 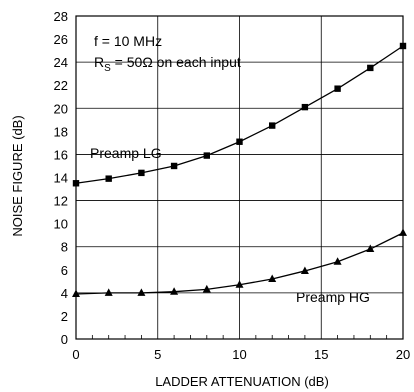 I want to click on x-tick-labels: 0 5 10 15 20, so click(x=241, y=354).